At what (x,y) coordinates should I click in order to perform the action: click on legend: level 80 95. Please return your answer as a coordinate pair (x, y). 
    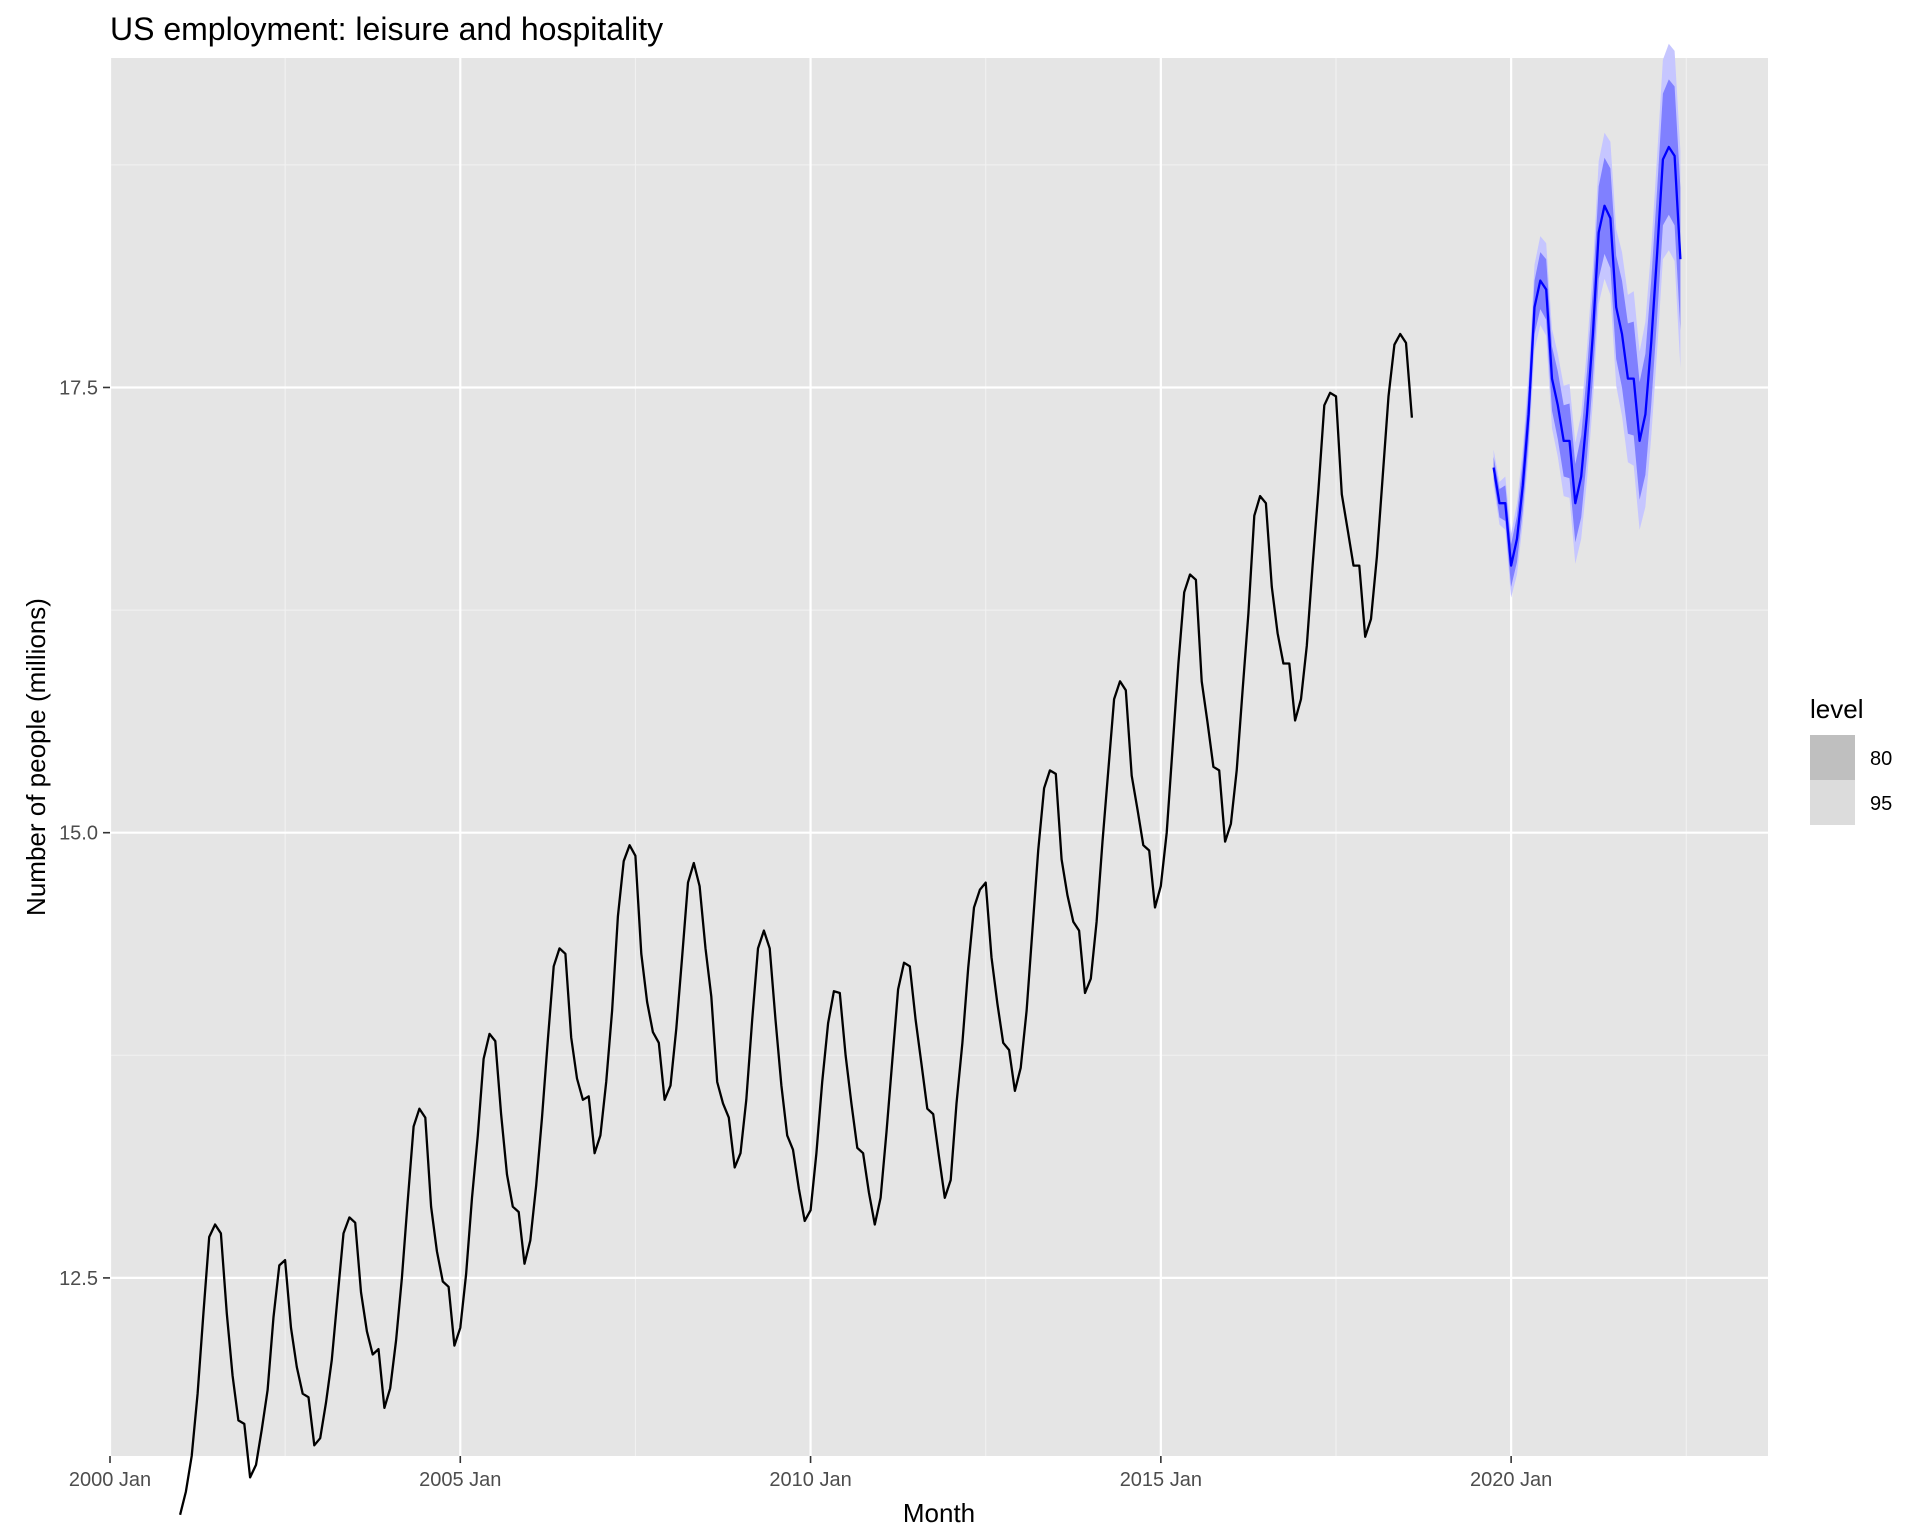
    Looking at the image, I should click on (1851, 759).